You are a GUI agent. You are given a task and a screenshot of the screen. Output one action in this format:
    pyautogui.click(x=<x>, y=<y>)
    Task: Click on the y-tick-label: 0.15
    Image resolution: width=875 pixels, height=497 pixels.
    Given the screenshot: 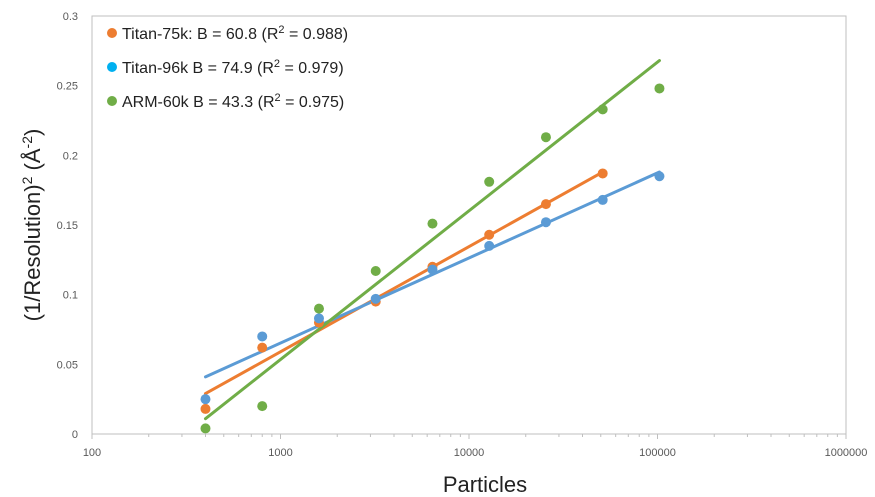 What is the action you would take?
    pyautogui.click(x=67, y=226)
    